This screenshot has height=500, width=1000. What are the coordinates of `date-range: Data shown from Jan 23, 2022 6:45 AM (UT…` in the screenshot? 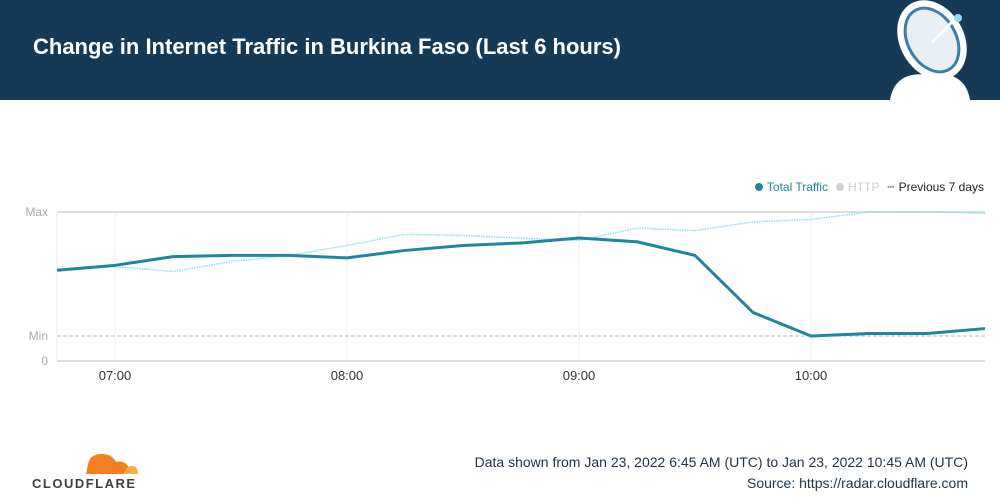 It's located at (721, 462).